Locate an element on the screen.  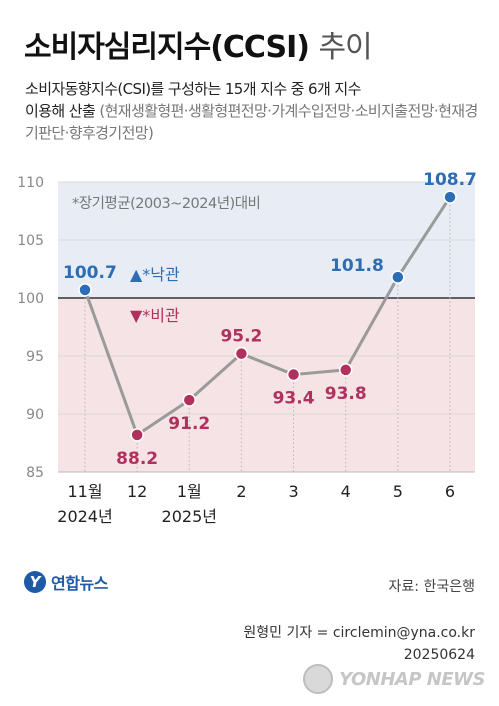
yonhap-logo-icon: Y is located at coordinates (35, 582).